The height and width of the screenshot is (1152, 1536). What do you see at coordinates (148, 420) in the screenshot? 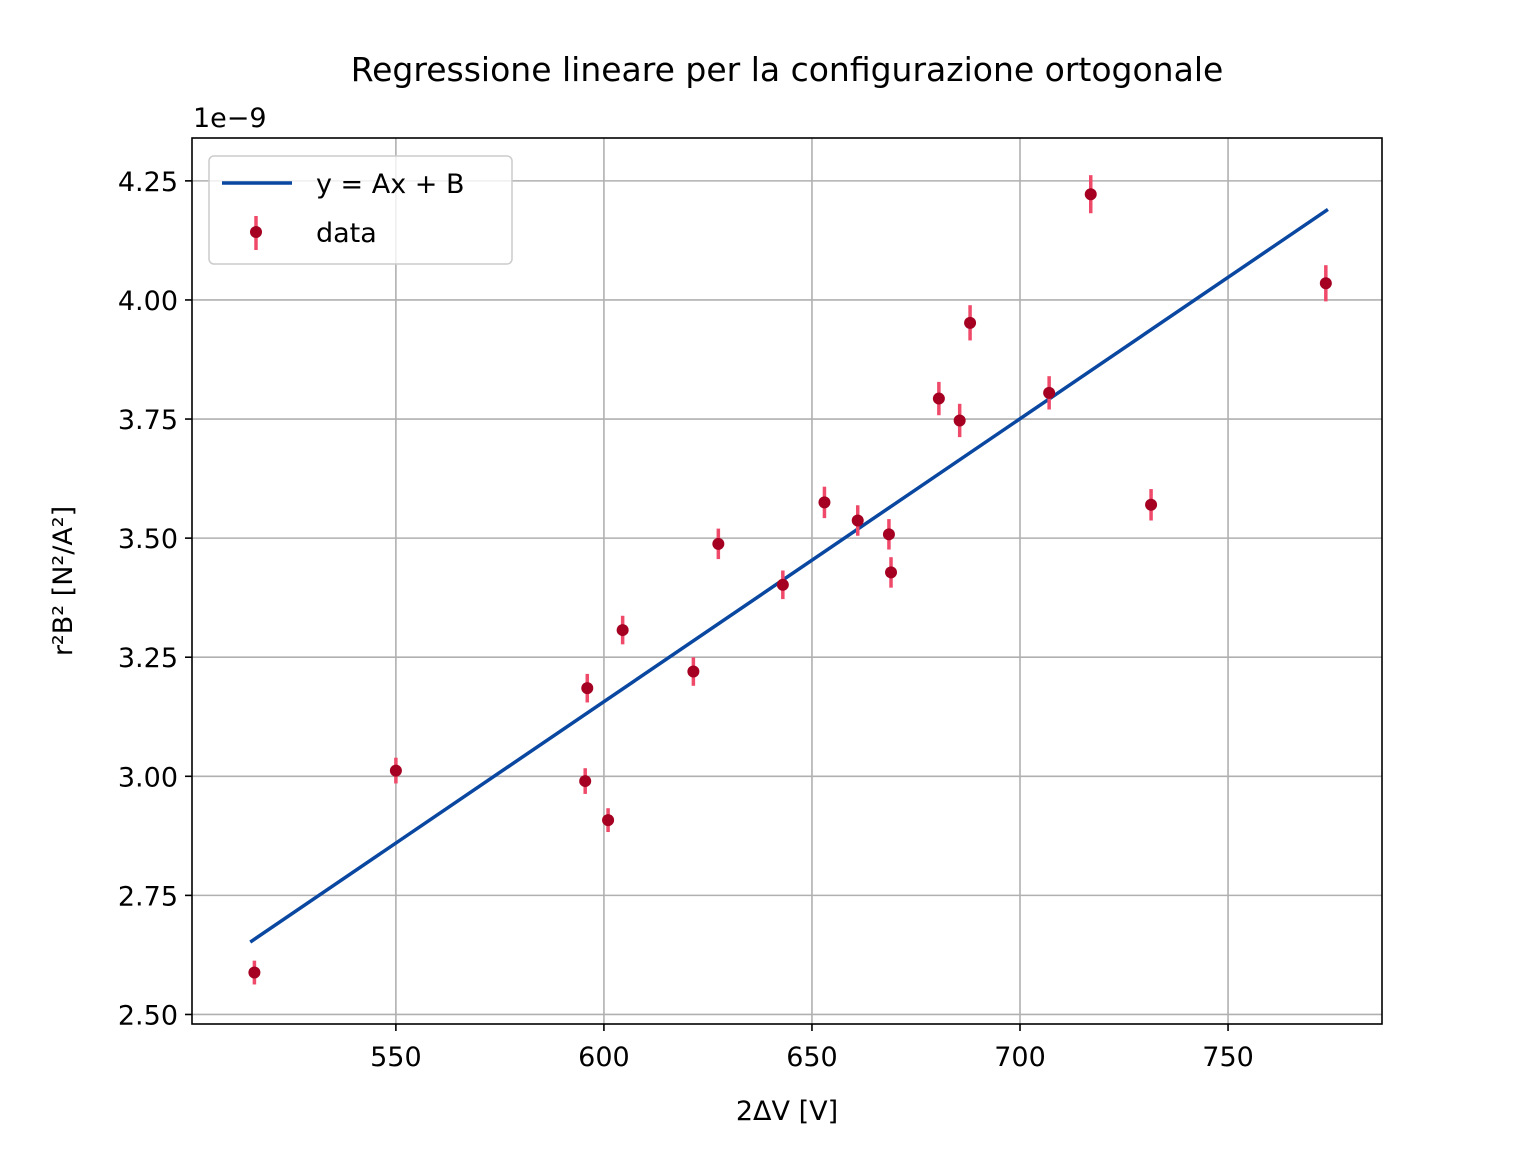
I see `y-tick-label: 3.75` at bounding box center [148, 420].